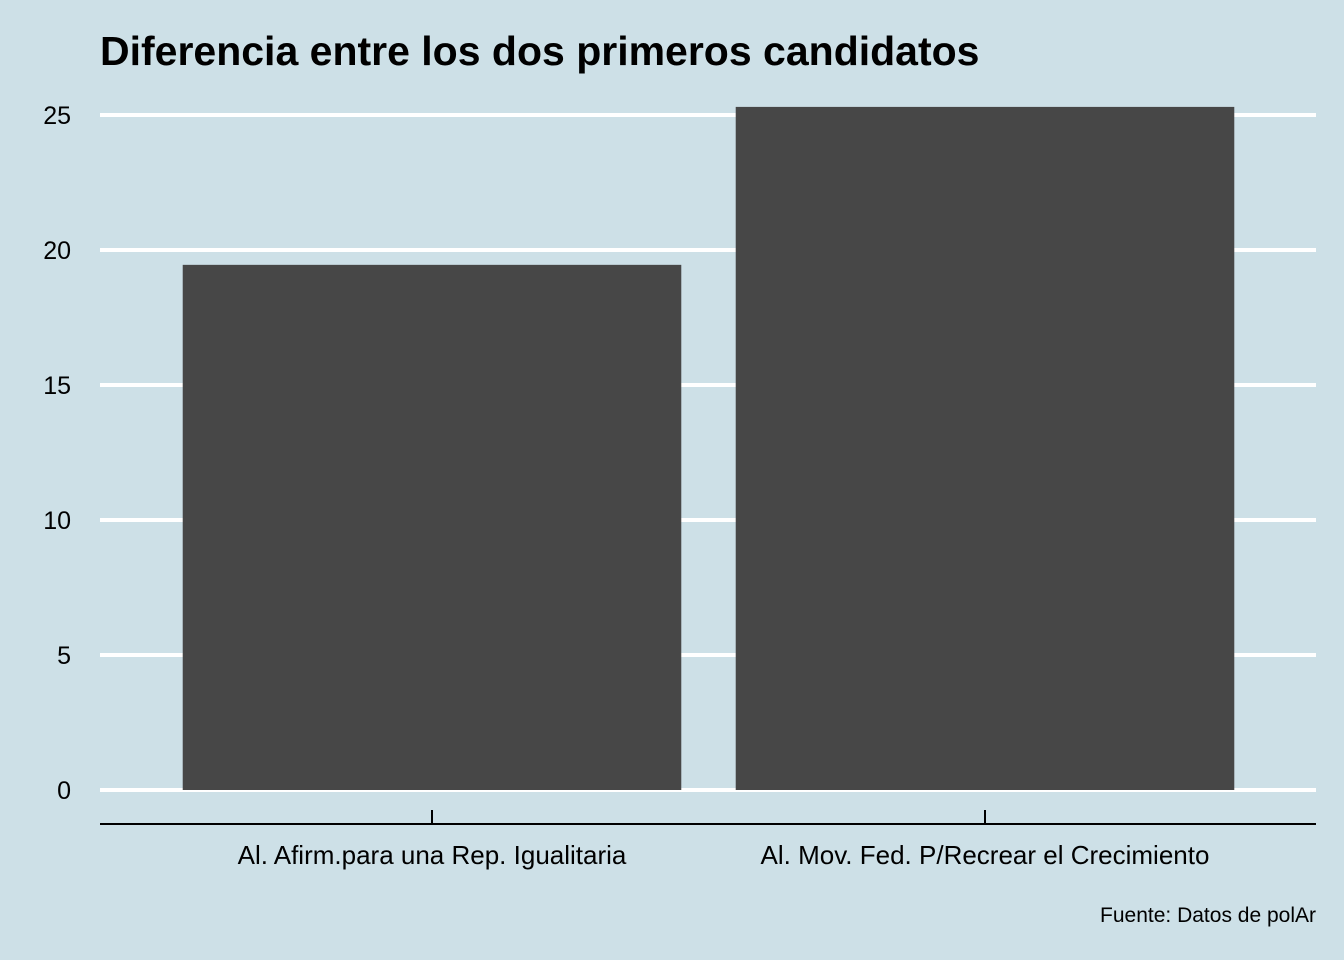  I want to click on x-tick-label: Al. Afirm.para una Rep. Igualitaria, so click(432, 855).